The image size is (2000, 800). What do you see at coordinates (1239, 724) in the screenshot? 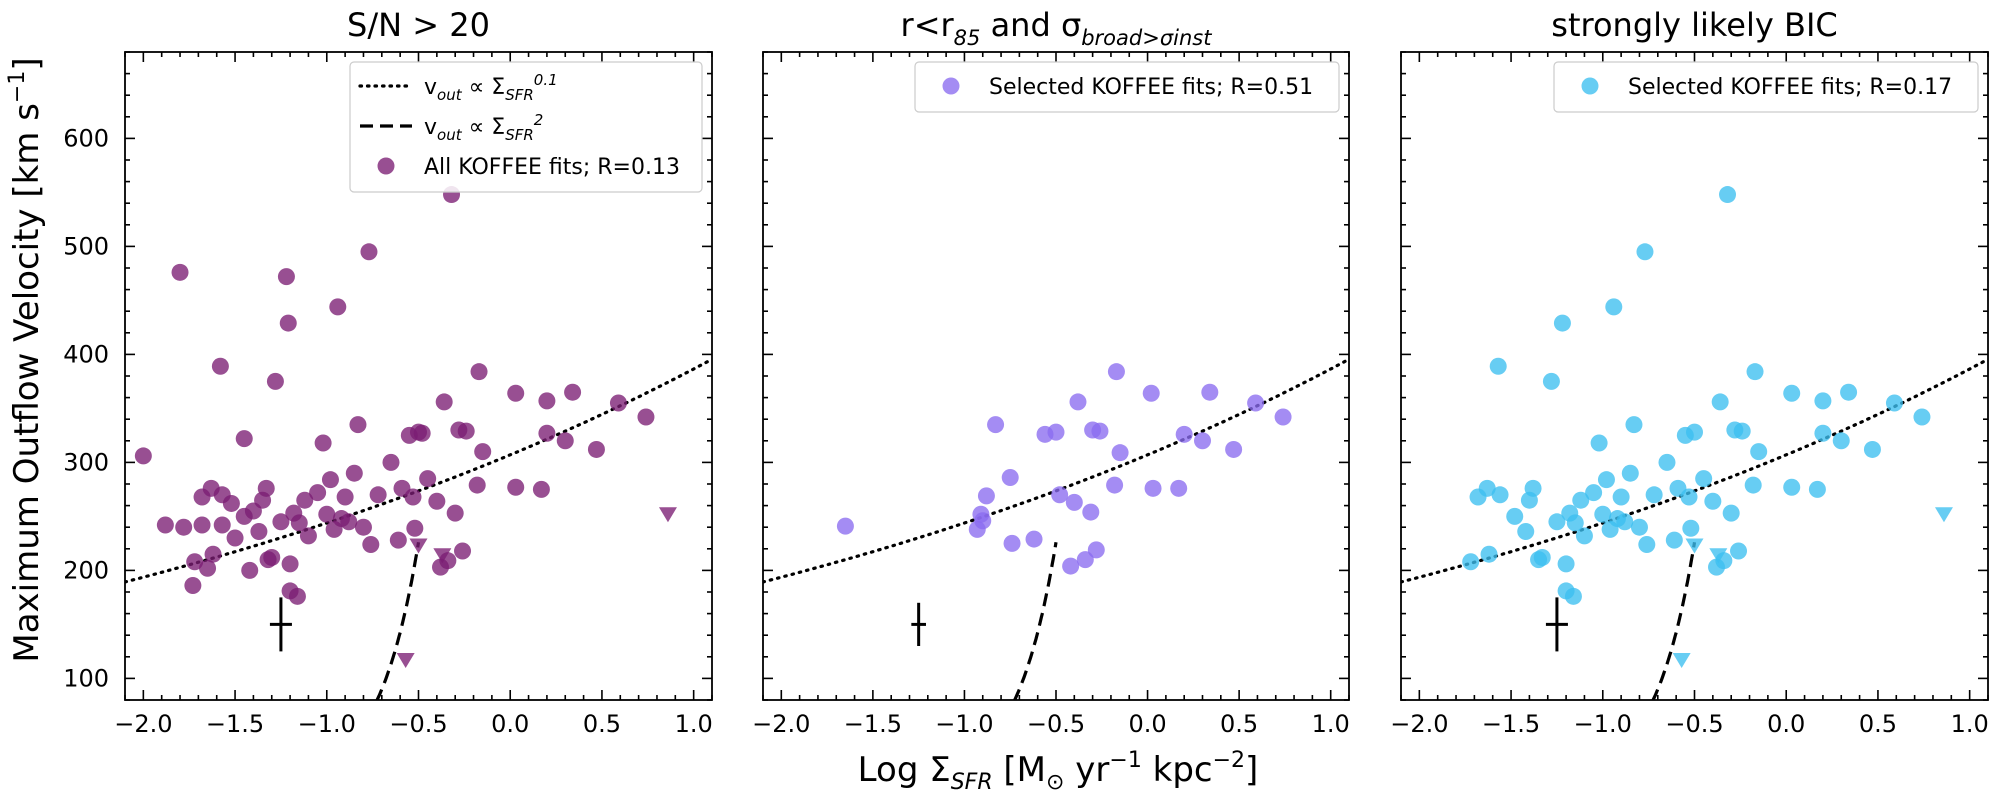
I see `x-tick-label: 0.5` at bounding box center [1239, 724].